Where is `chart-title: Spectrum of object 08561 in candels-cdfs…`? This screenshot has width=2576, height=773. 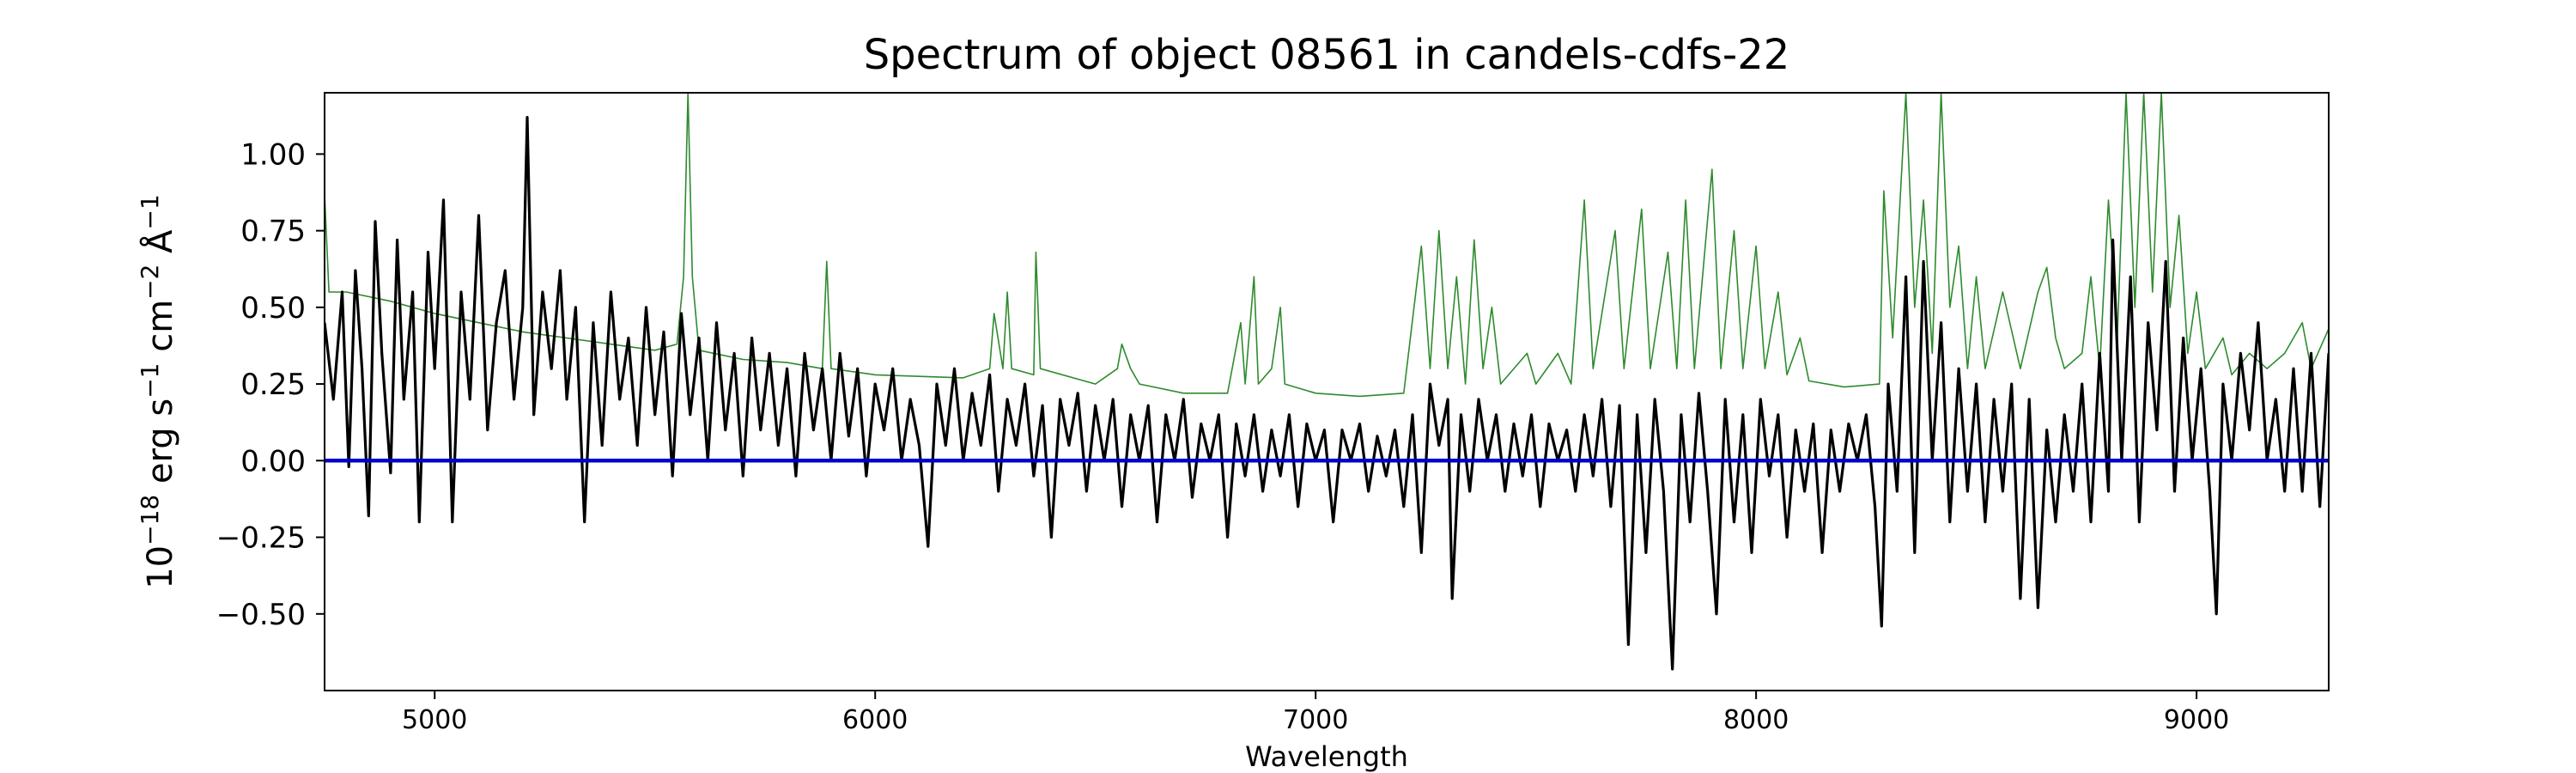 chart-title: Spectrum of object 08561 in candels-cdfs… is located at coordinates (1327, 55).